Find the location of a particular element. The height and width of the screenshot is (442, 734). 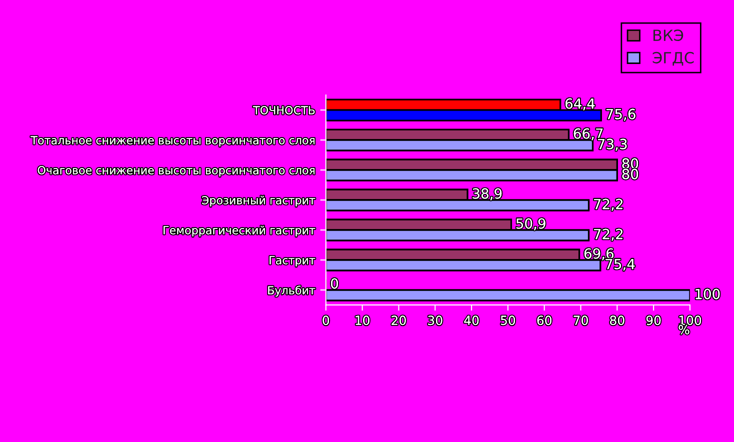

x-tick-label: 40 is located at coordinates (471, 321).